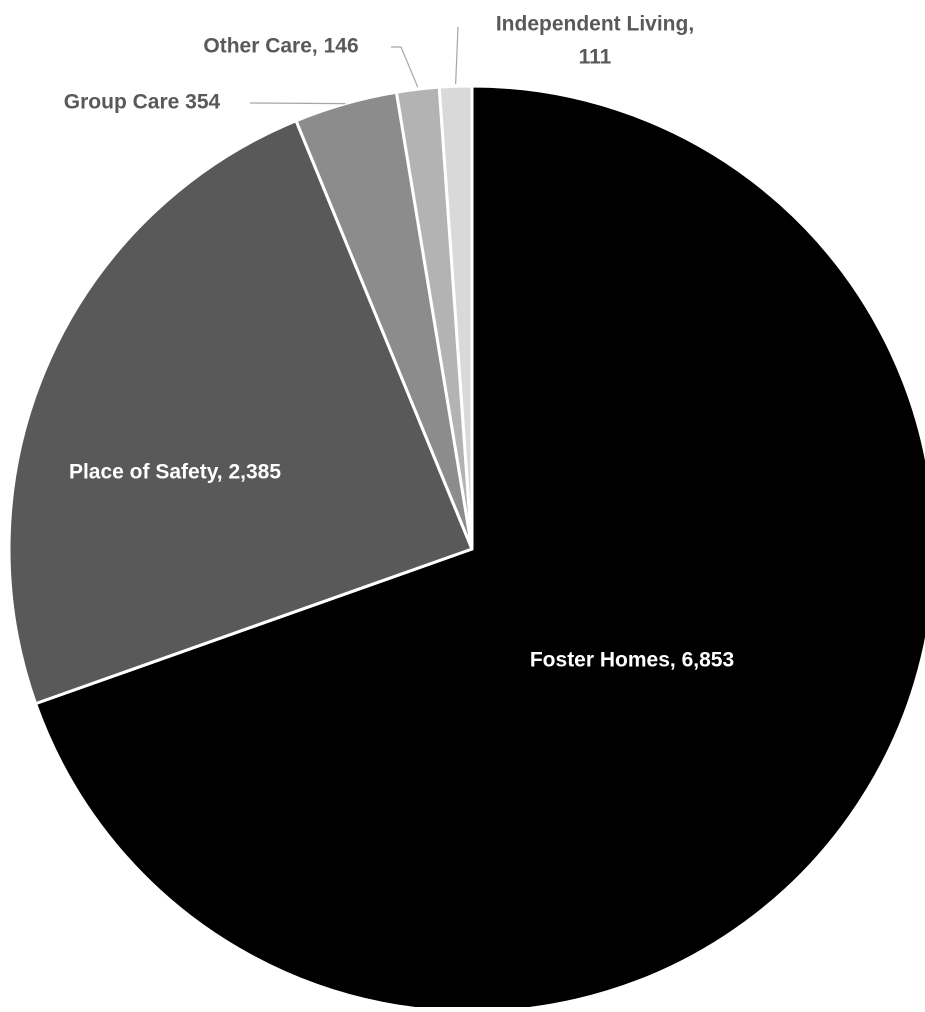 This screenshot has height=1012, width=925. Describe the element at coordinates (280, 46) in the screenshot. I see `label-other-care: Other Care, 146` at that location.